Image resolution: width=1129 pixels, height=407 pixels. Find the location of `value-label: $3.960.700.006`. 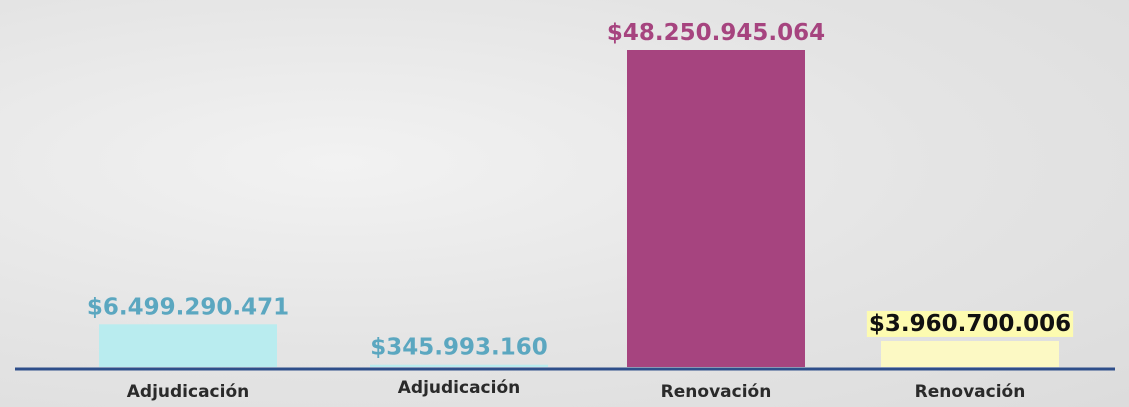

value-label: $3.960.700.006 is located at coordinates (970, 324).